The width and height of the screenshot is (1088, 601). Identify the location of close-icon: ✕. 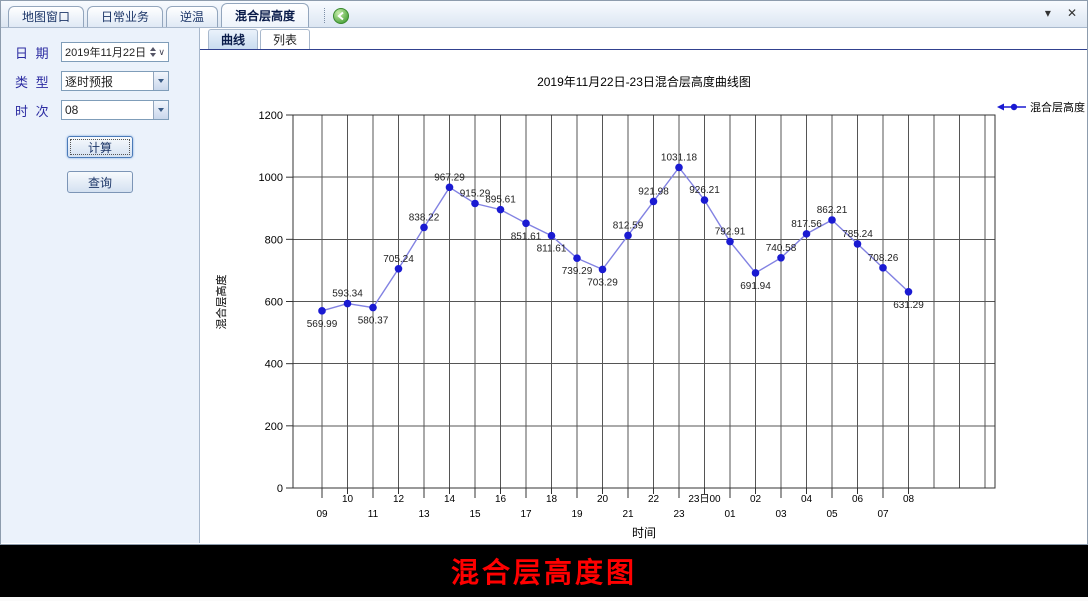
(1071, 13).